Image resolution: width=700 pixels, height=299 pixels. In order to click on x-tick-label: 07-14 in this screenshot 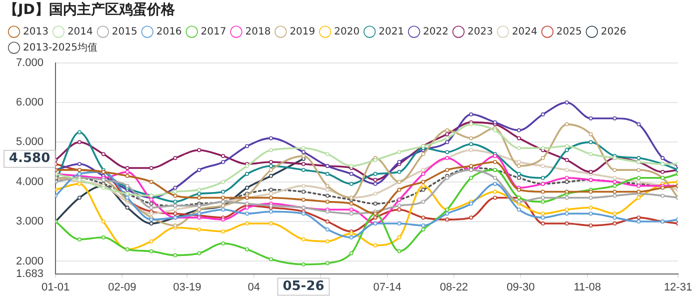, I will do `click(387, 287)`.